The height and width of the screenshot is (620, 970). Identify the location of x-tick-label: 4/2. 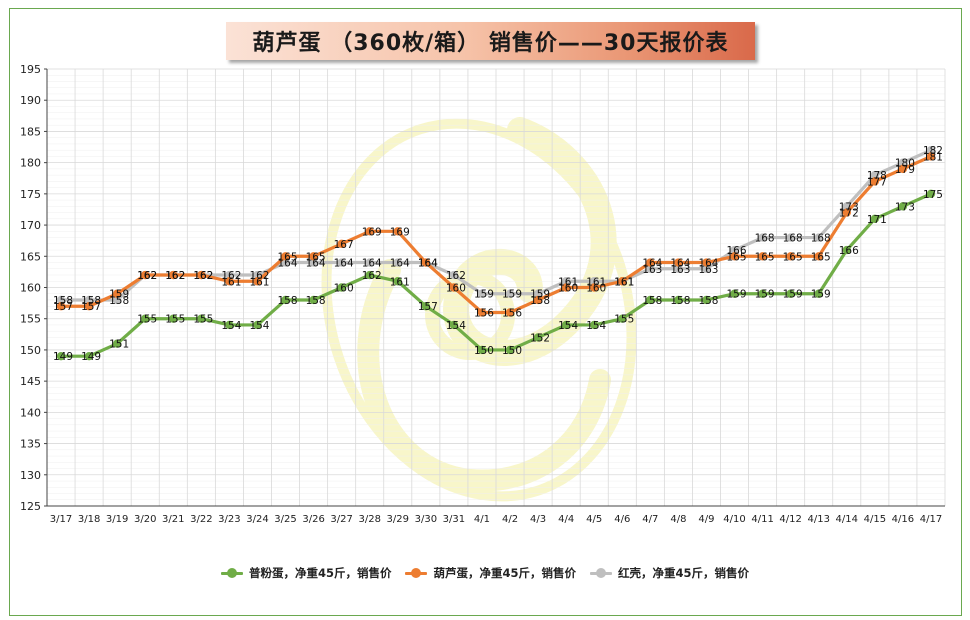
(510, 519).